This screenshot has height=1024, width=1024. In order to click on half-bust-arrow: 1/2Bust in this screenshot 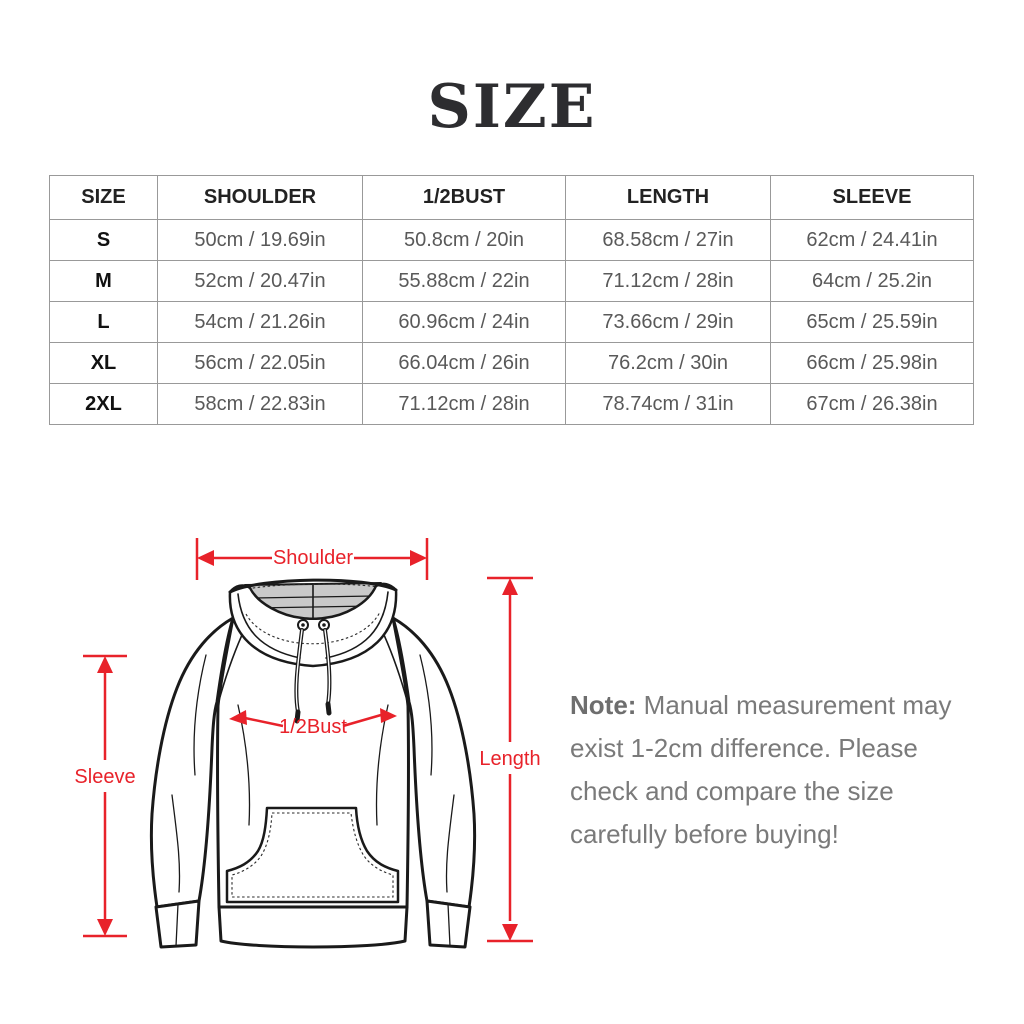, I will do `click(313, 723)`.